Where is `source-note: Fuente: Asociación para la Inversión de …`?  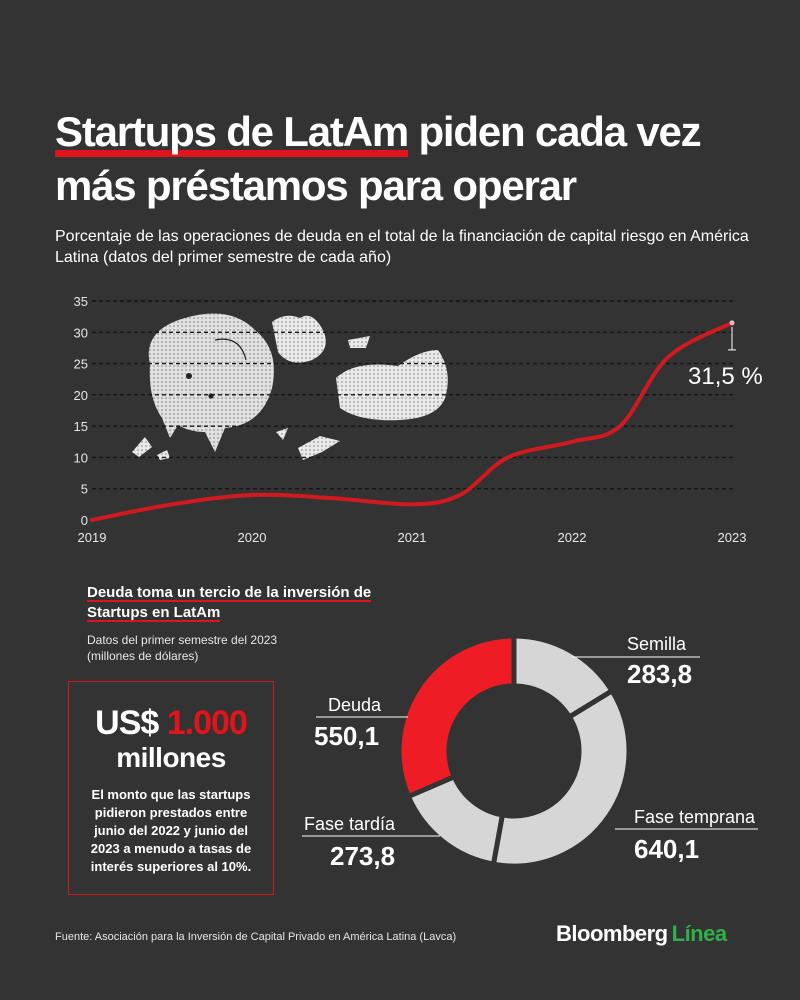 source-note: Fuente: Asociación para la Inversión de … is located at coordinates (256, 937).